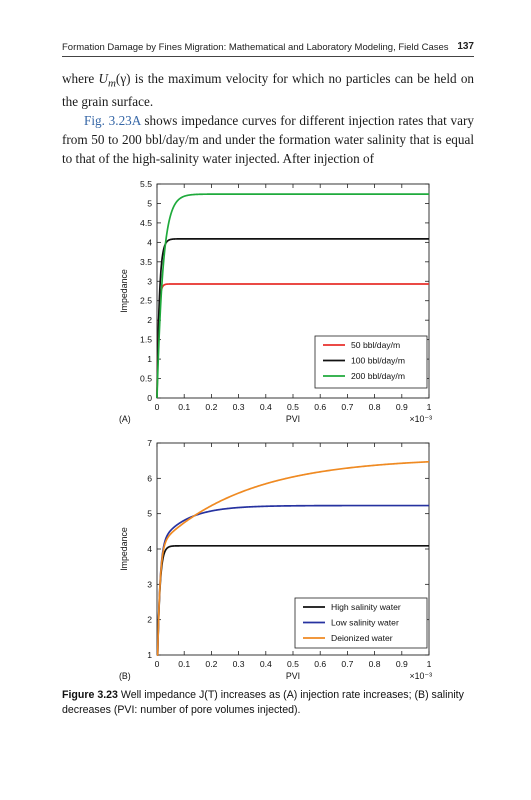  What do you see at coordinates (111, 83) in the screenshot?
I see `math-subscript: m` at bounding box center [111, 83].